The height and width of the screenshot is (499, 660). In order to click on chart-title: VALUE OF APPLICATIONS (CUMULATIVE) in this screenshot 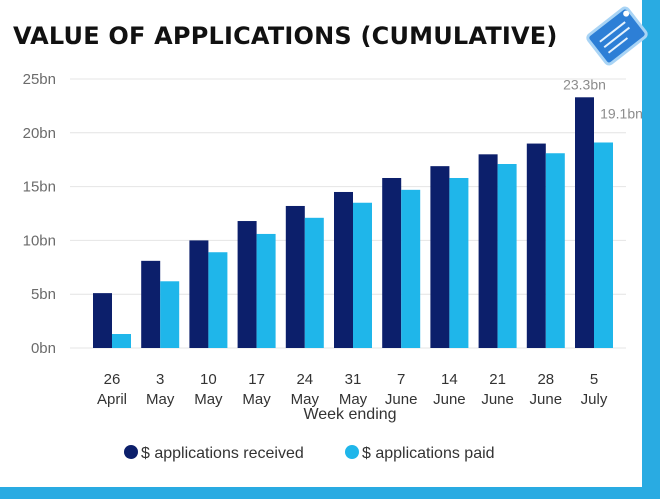, I will do `click(285, 36)`.